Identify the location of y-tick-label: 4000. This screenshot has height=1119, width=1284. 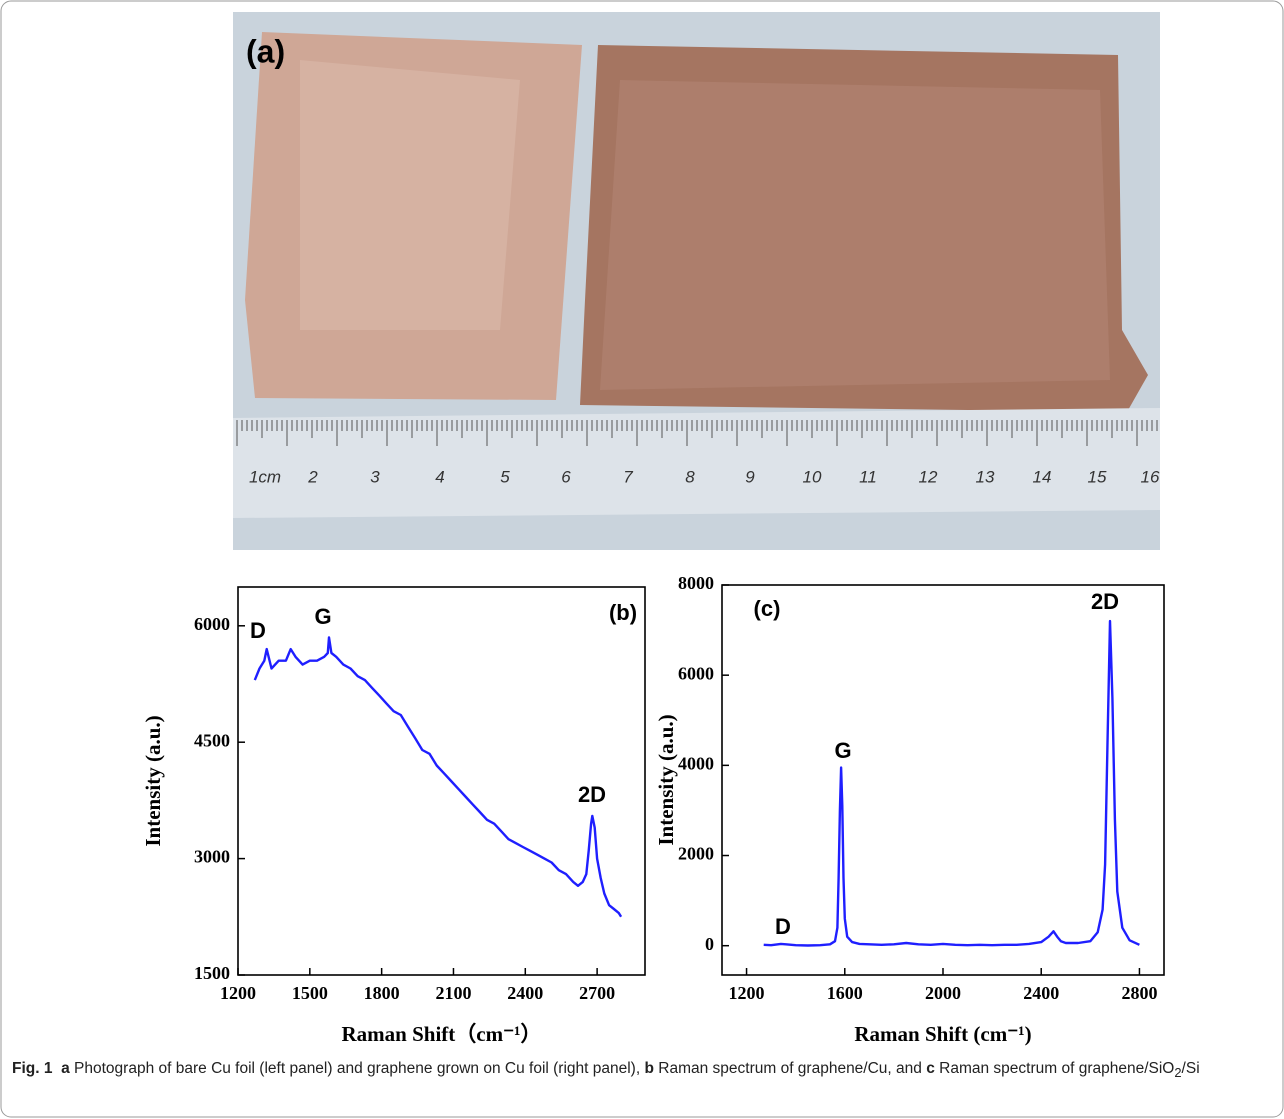
(696, 763).